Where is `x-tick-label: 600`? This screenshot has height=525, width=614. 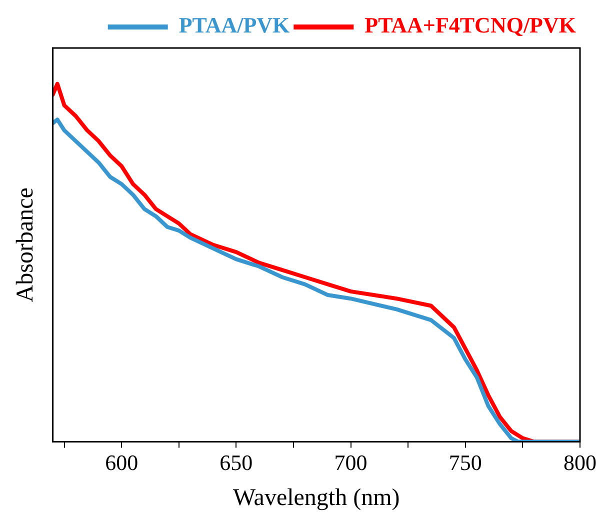
x-tick-label: 600 is located at coordinates (121, 462).